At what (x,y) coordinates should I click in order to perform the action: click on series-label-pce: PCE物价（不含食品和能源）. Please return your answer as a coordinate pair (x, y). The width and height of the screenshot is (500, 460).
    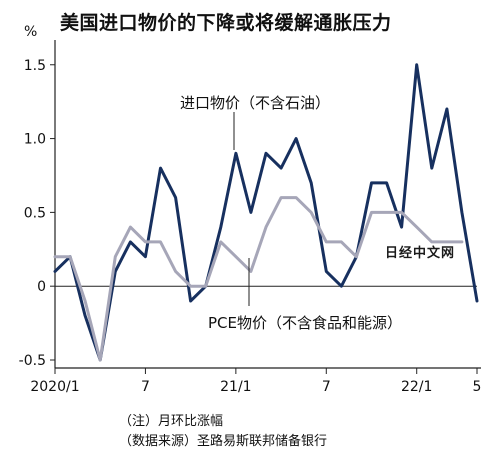
    Looking at the image, I should click on (305, 323).